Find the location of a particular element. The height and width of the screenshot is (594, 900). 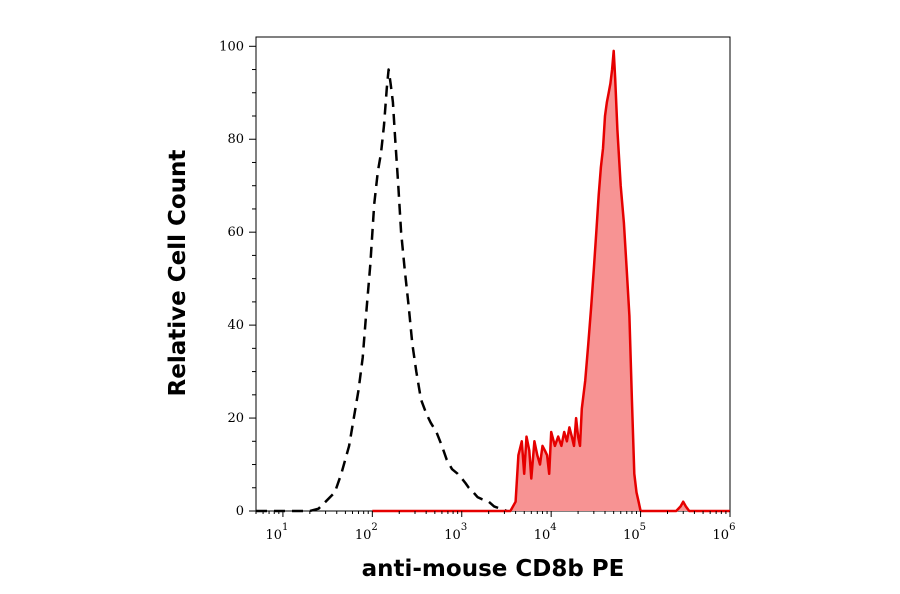

y-tick-label: 60 is located at coordinates (235, 232).